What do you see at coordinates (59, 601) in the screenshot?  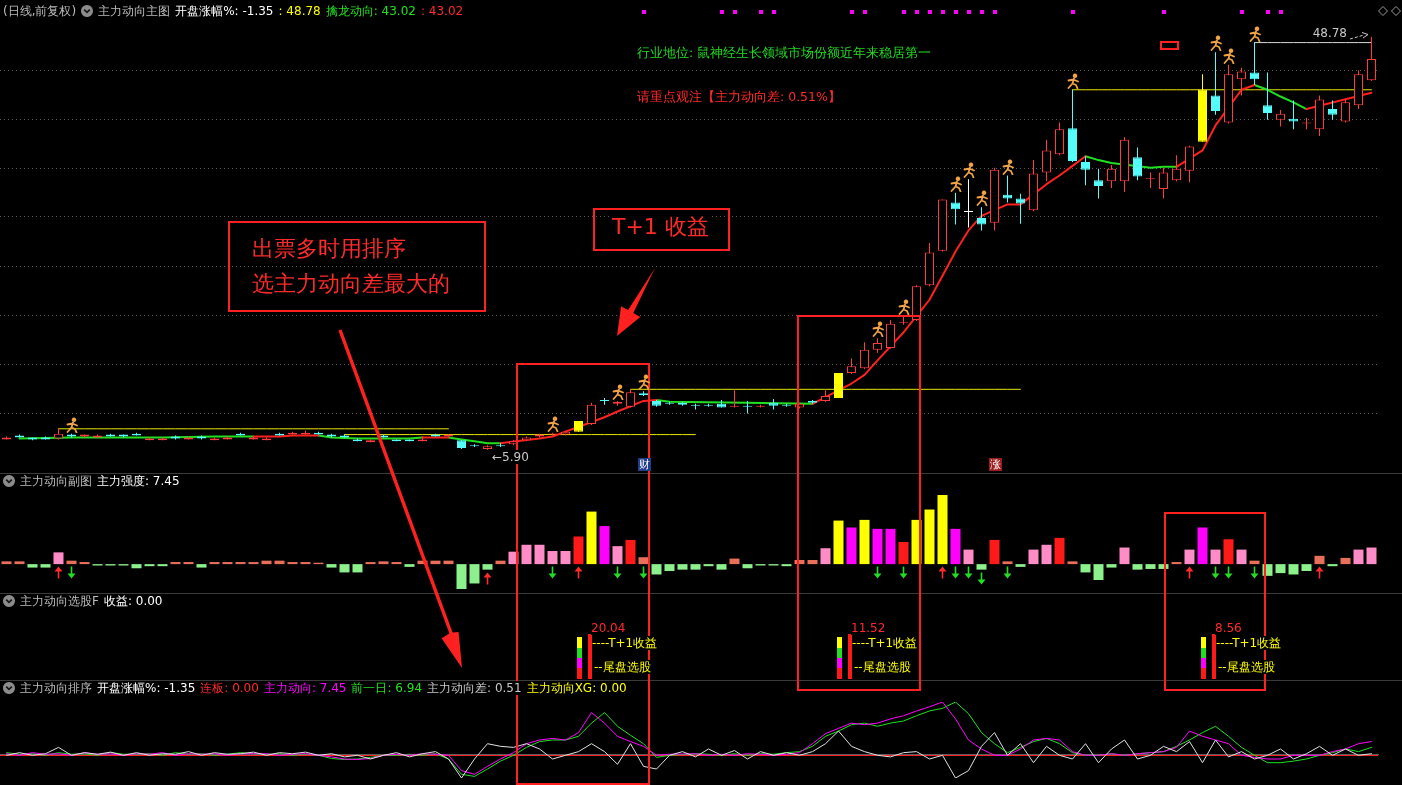 I see `text: 主力动向选股F` at bounding box center [59, 601].